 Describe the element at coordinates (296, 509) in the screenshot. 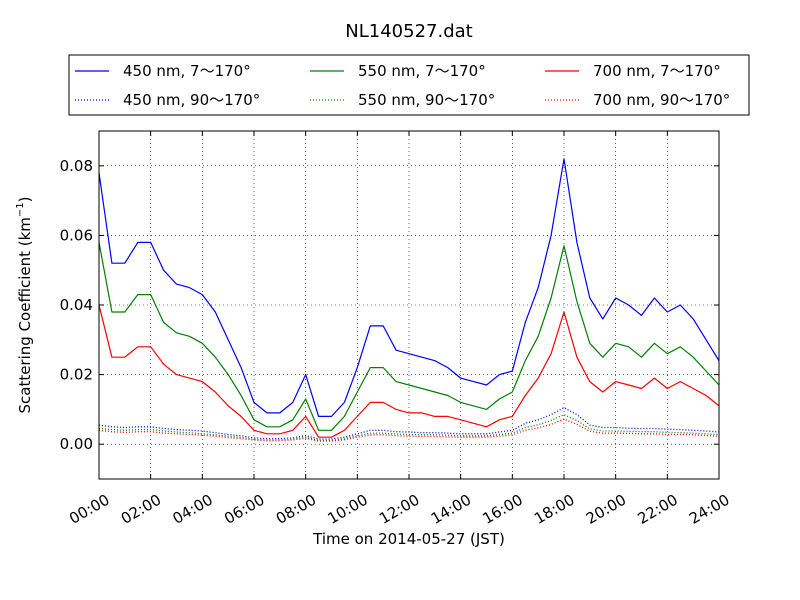

I see `x-tick-label: 08:00` at that location.